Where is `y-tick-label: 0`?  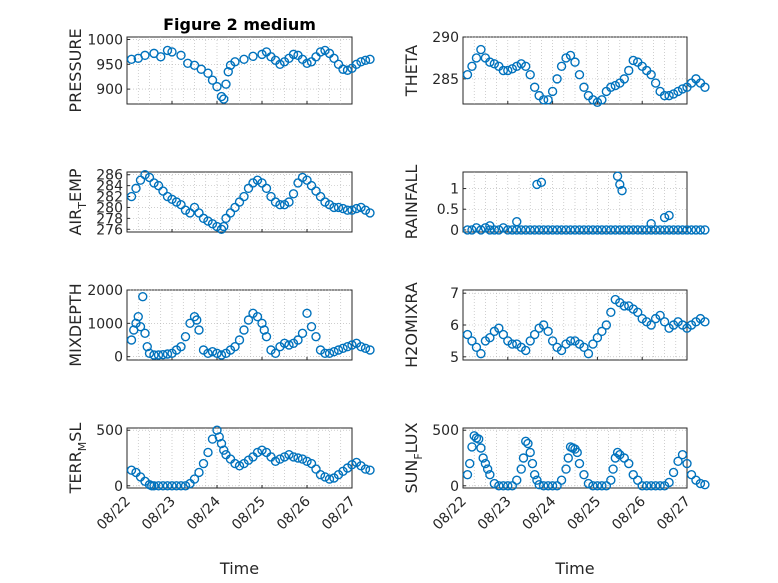
y-tick-label: 0 is located at coordinates (118, 487).